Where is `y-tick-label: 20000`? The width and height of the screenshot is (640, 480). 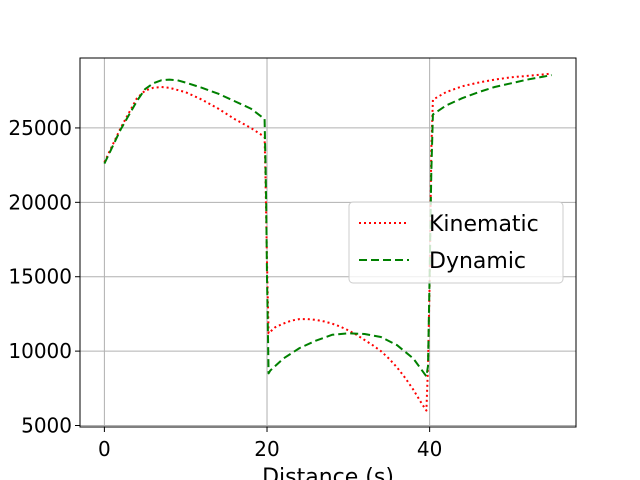
y-tick-label: 20000 is located at coordinates (40, 202).